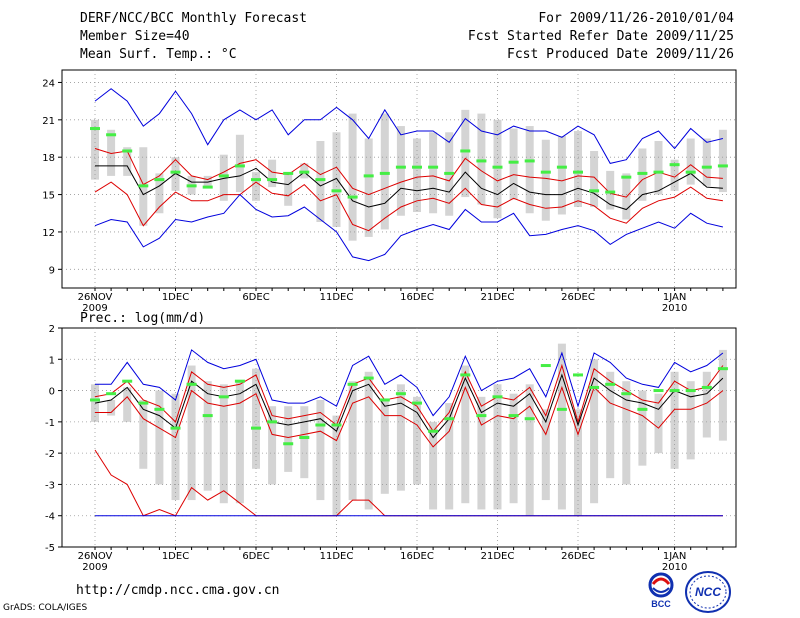 This screenshot has width=800, height=618. I want to click on y-tick-label: 12, so click(48, 233).